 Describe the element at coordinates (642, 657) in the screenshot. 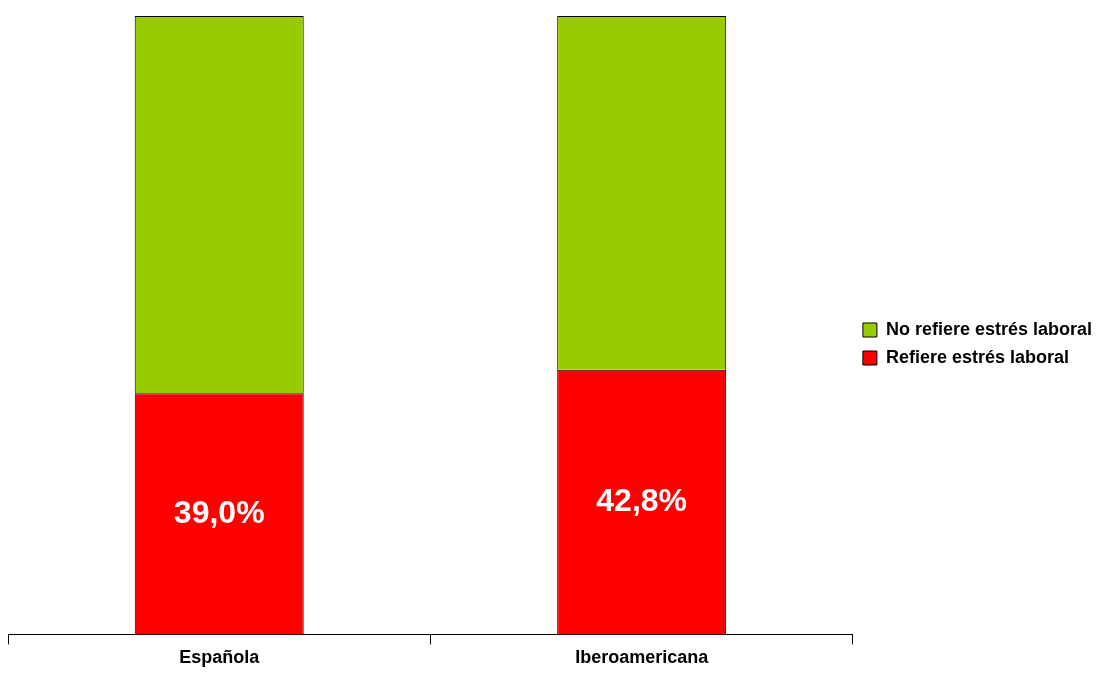

I see `x-tick-label: Iberoamericana` at that location.